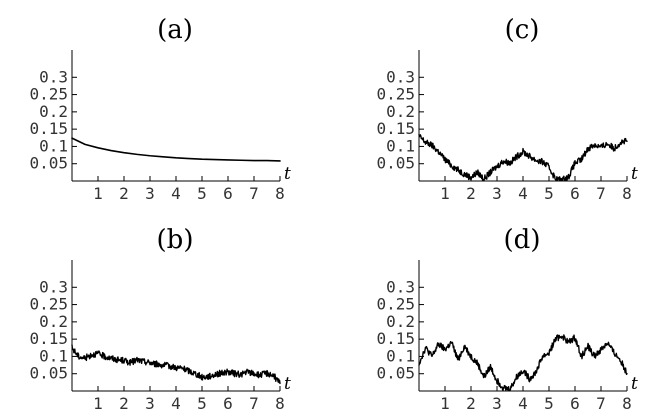  I want to click on panel-title: (d), so click(522, 240).